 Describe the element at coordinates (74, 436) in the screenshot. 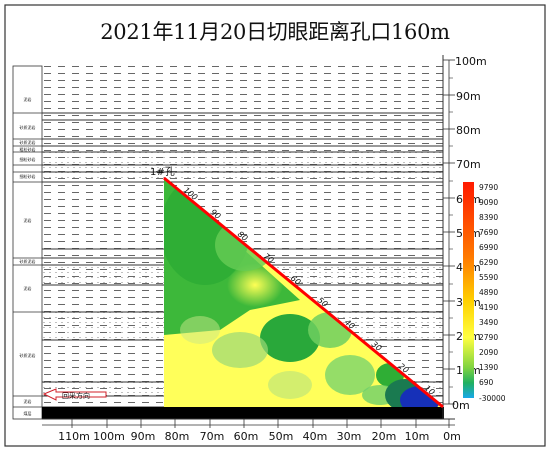

I see `distance-label: 110m` at that location.